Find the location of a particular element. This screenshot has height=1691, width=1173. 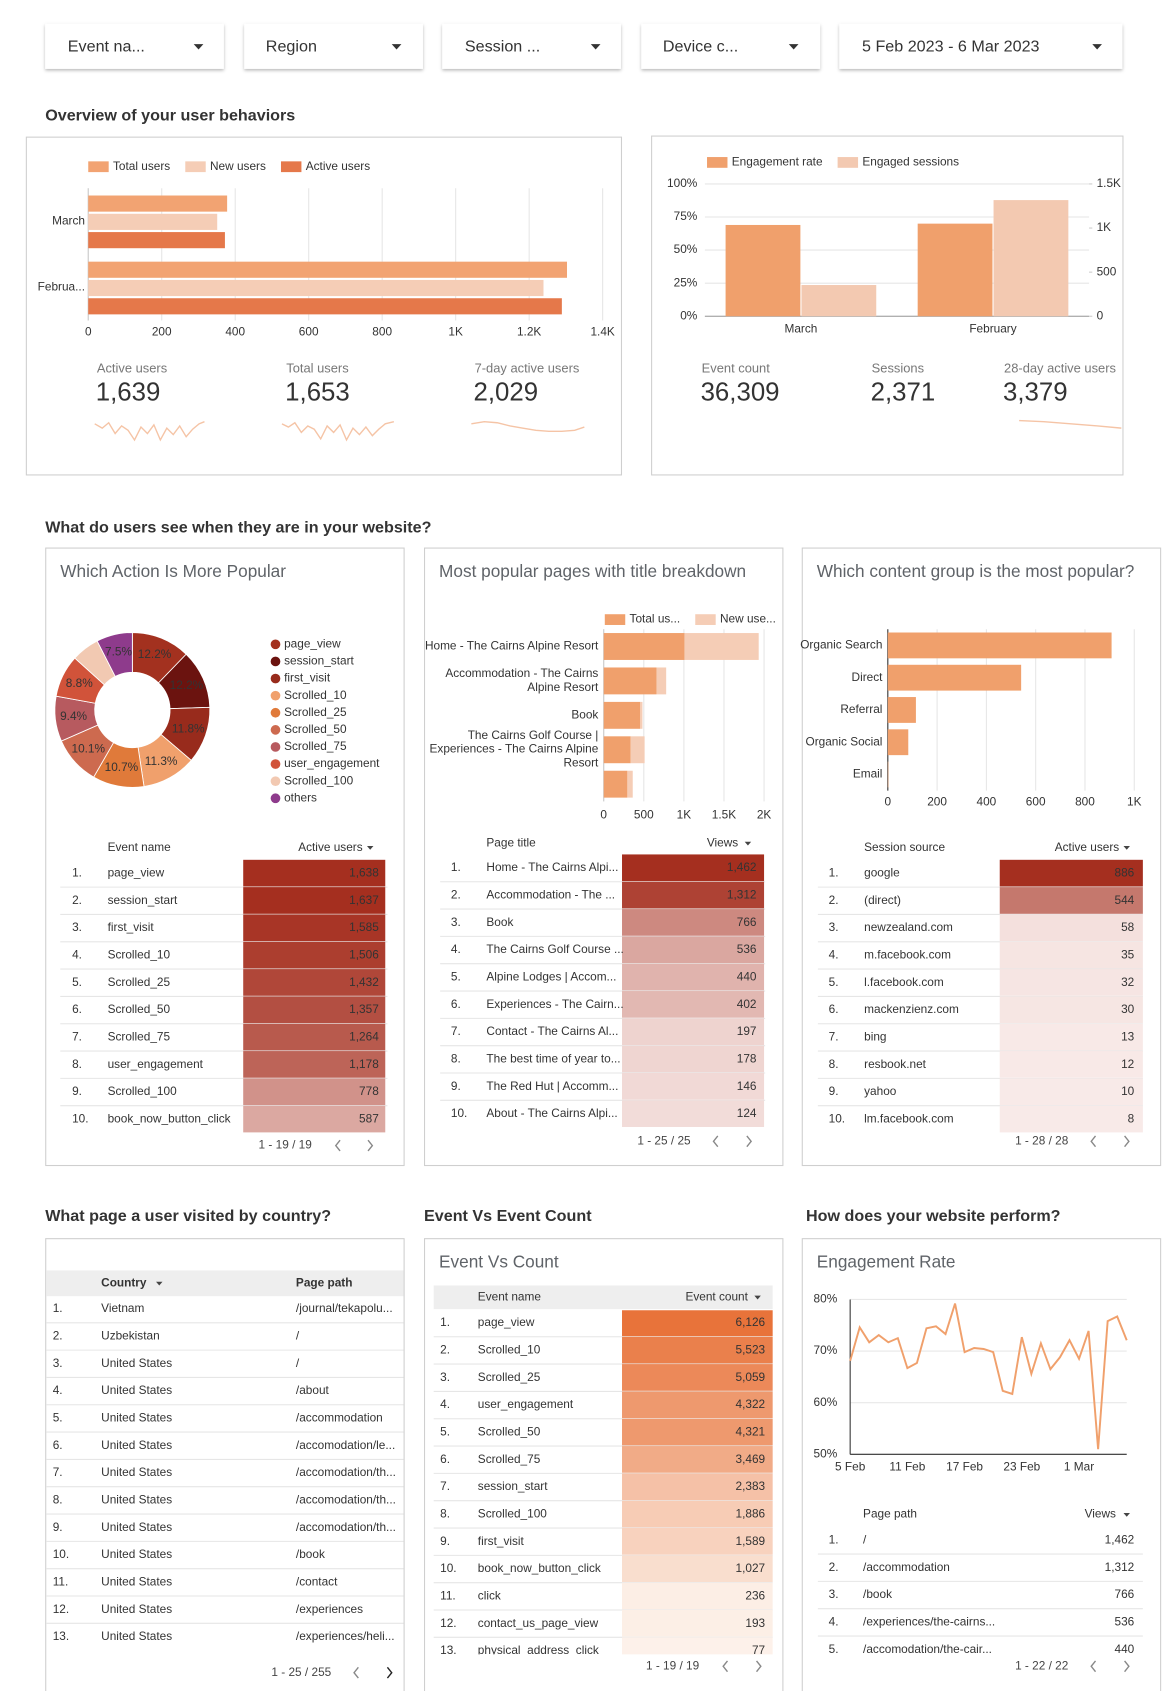

x-tick-label: March is located at coordinates (800, 328).